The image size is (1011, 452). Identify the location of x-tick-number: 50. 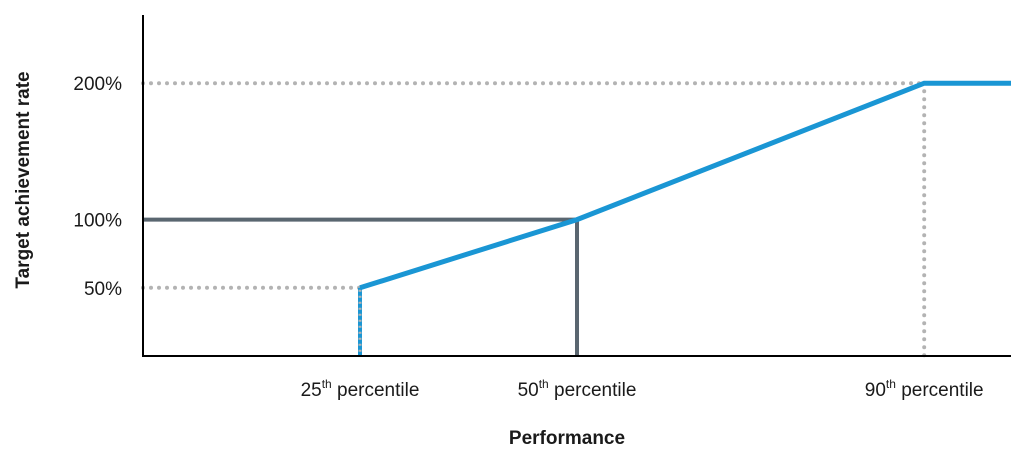
(528, 390).